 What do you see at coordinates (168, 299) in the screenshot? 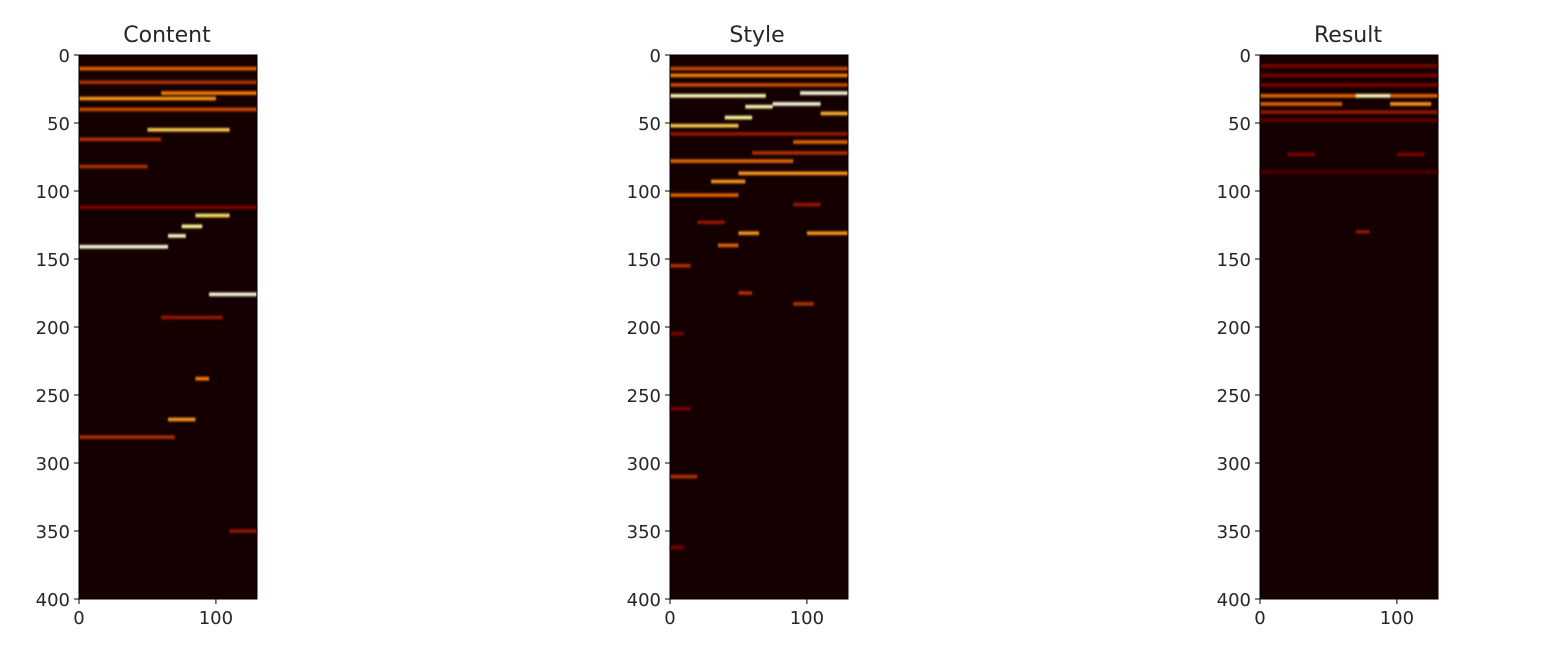
I see `content-heatmap-cells` at bounding box center [168, 299].